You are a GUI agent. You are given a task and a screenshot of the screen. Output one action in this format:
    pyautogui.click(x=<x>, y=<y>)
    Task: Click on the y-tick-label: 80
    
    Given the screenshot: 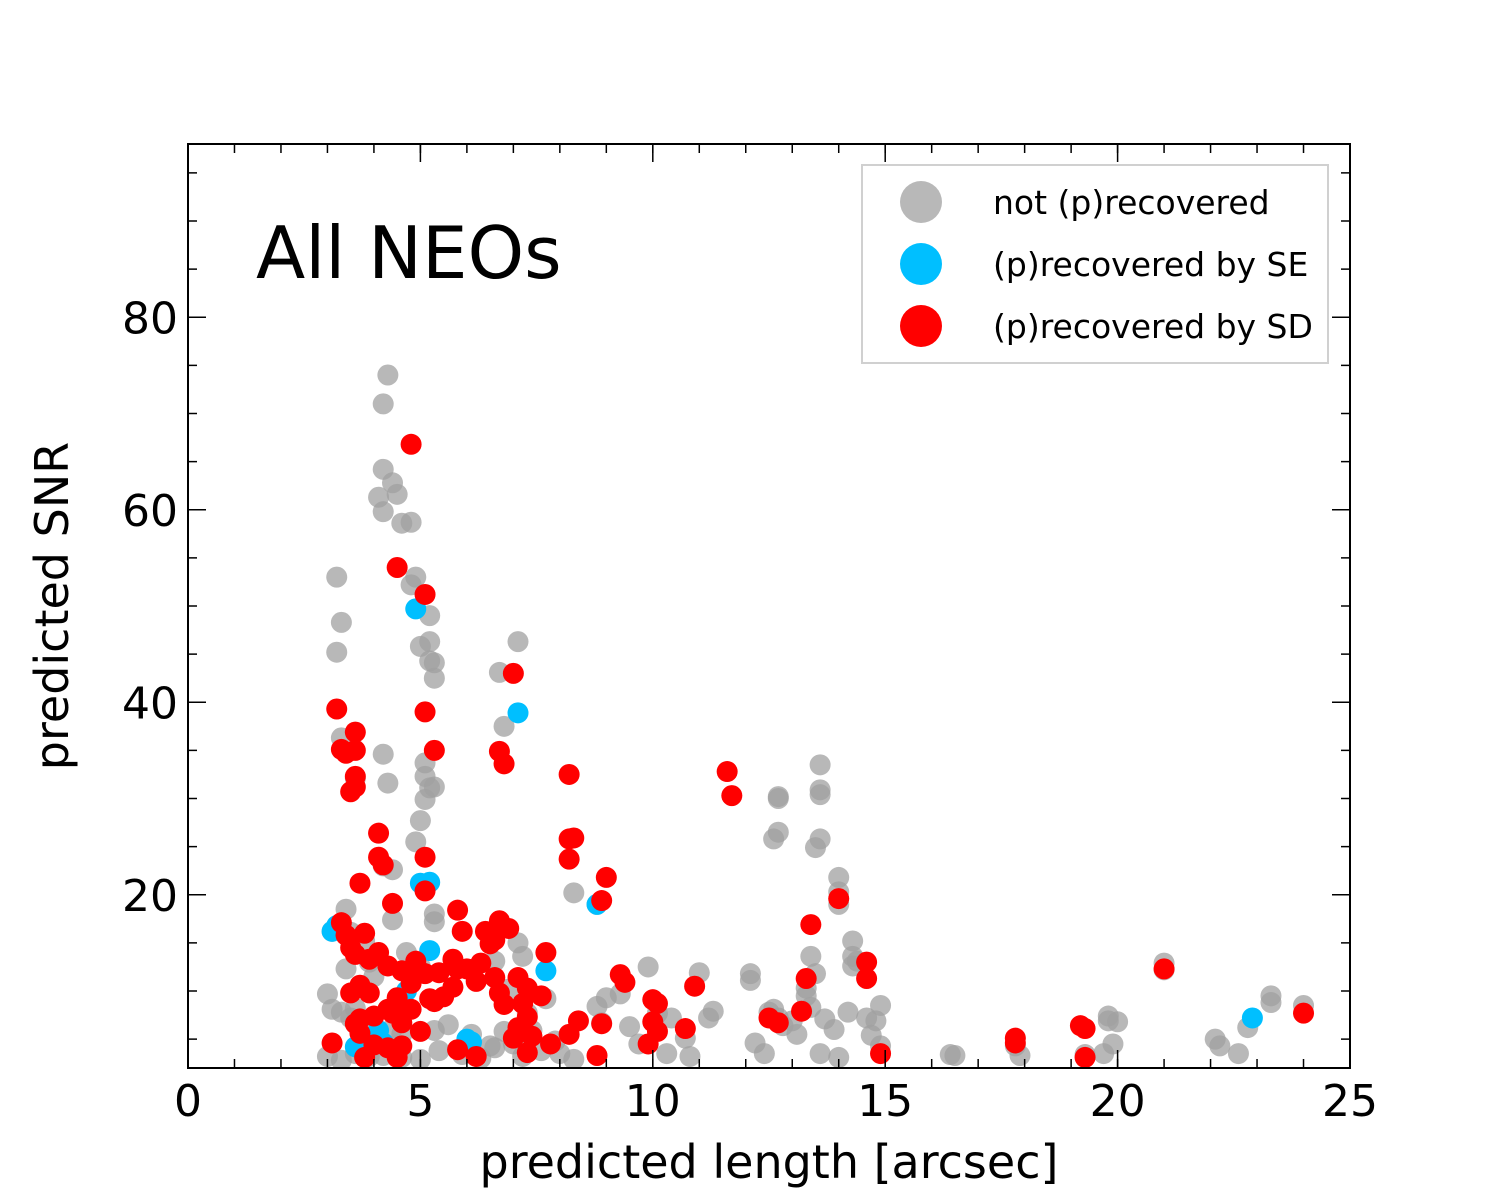 What is the action you would take?
    pyautogui.click(x=150, y=318)
    